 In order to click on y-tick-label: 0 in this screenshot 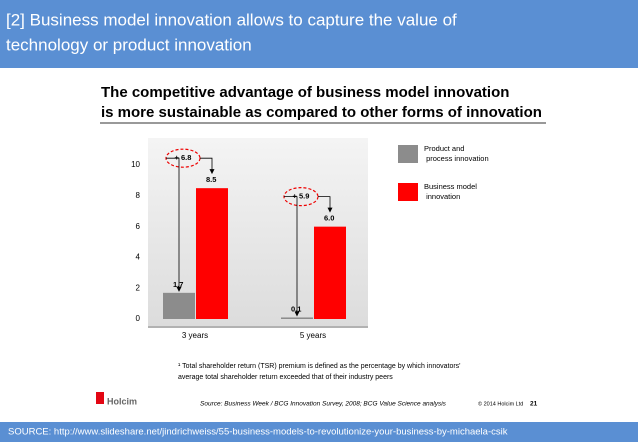, I will do `click(138, 318)`.